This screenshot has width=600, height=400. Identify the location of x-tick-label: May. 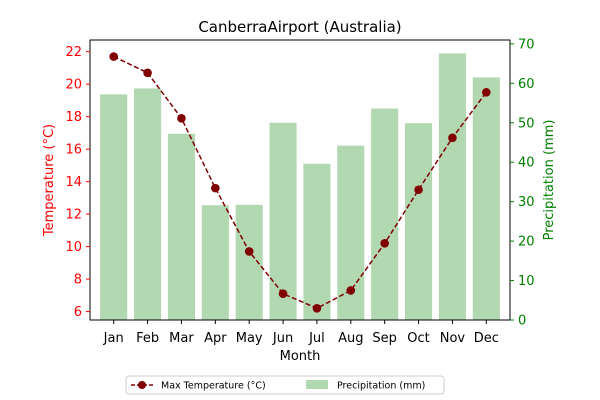
(249, 338).